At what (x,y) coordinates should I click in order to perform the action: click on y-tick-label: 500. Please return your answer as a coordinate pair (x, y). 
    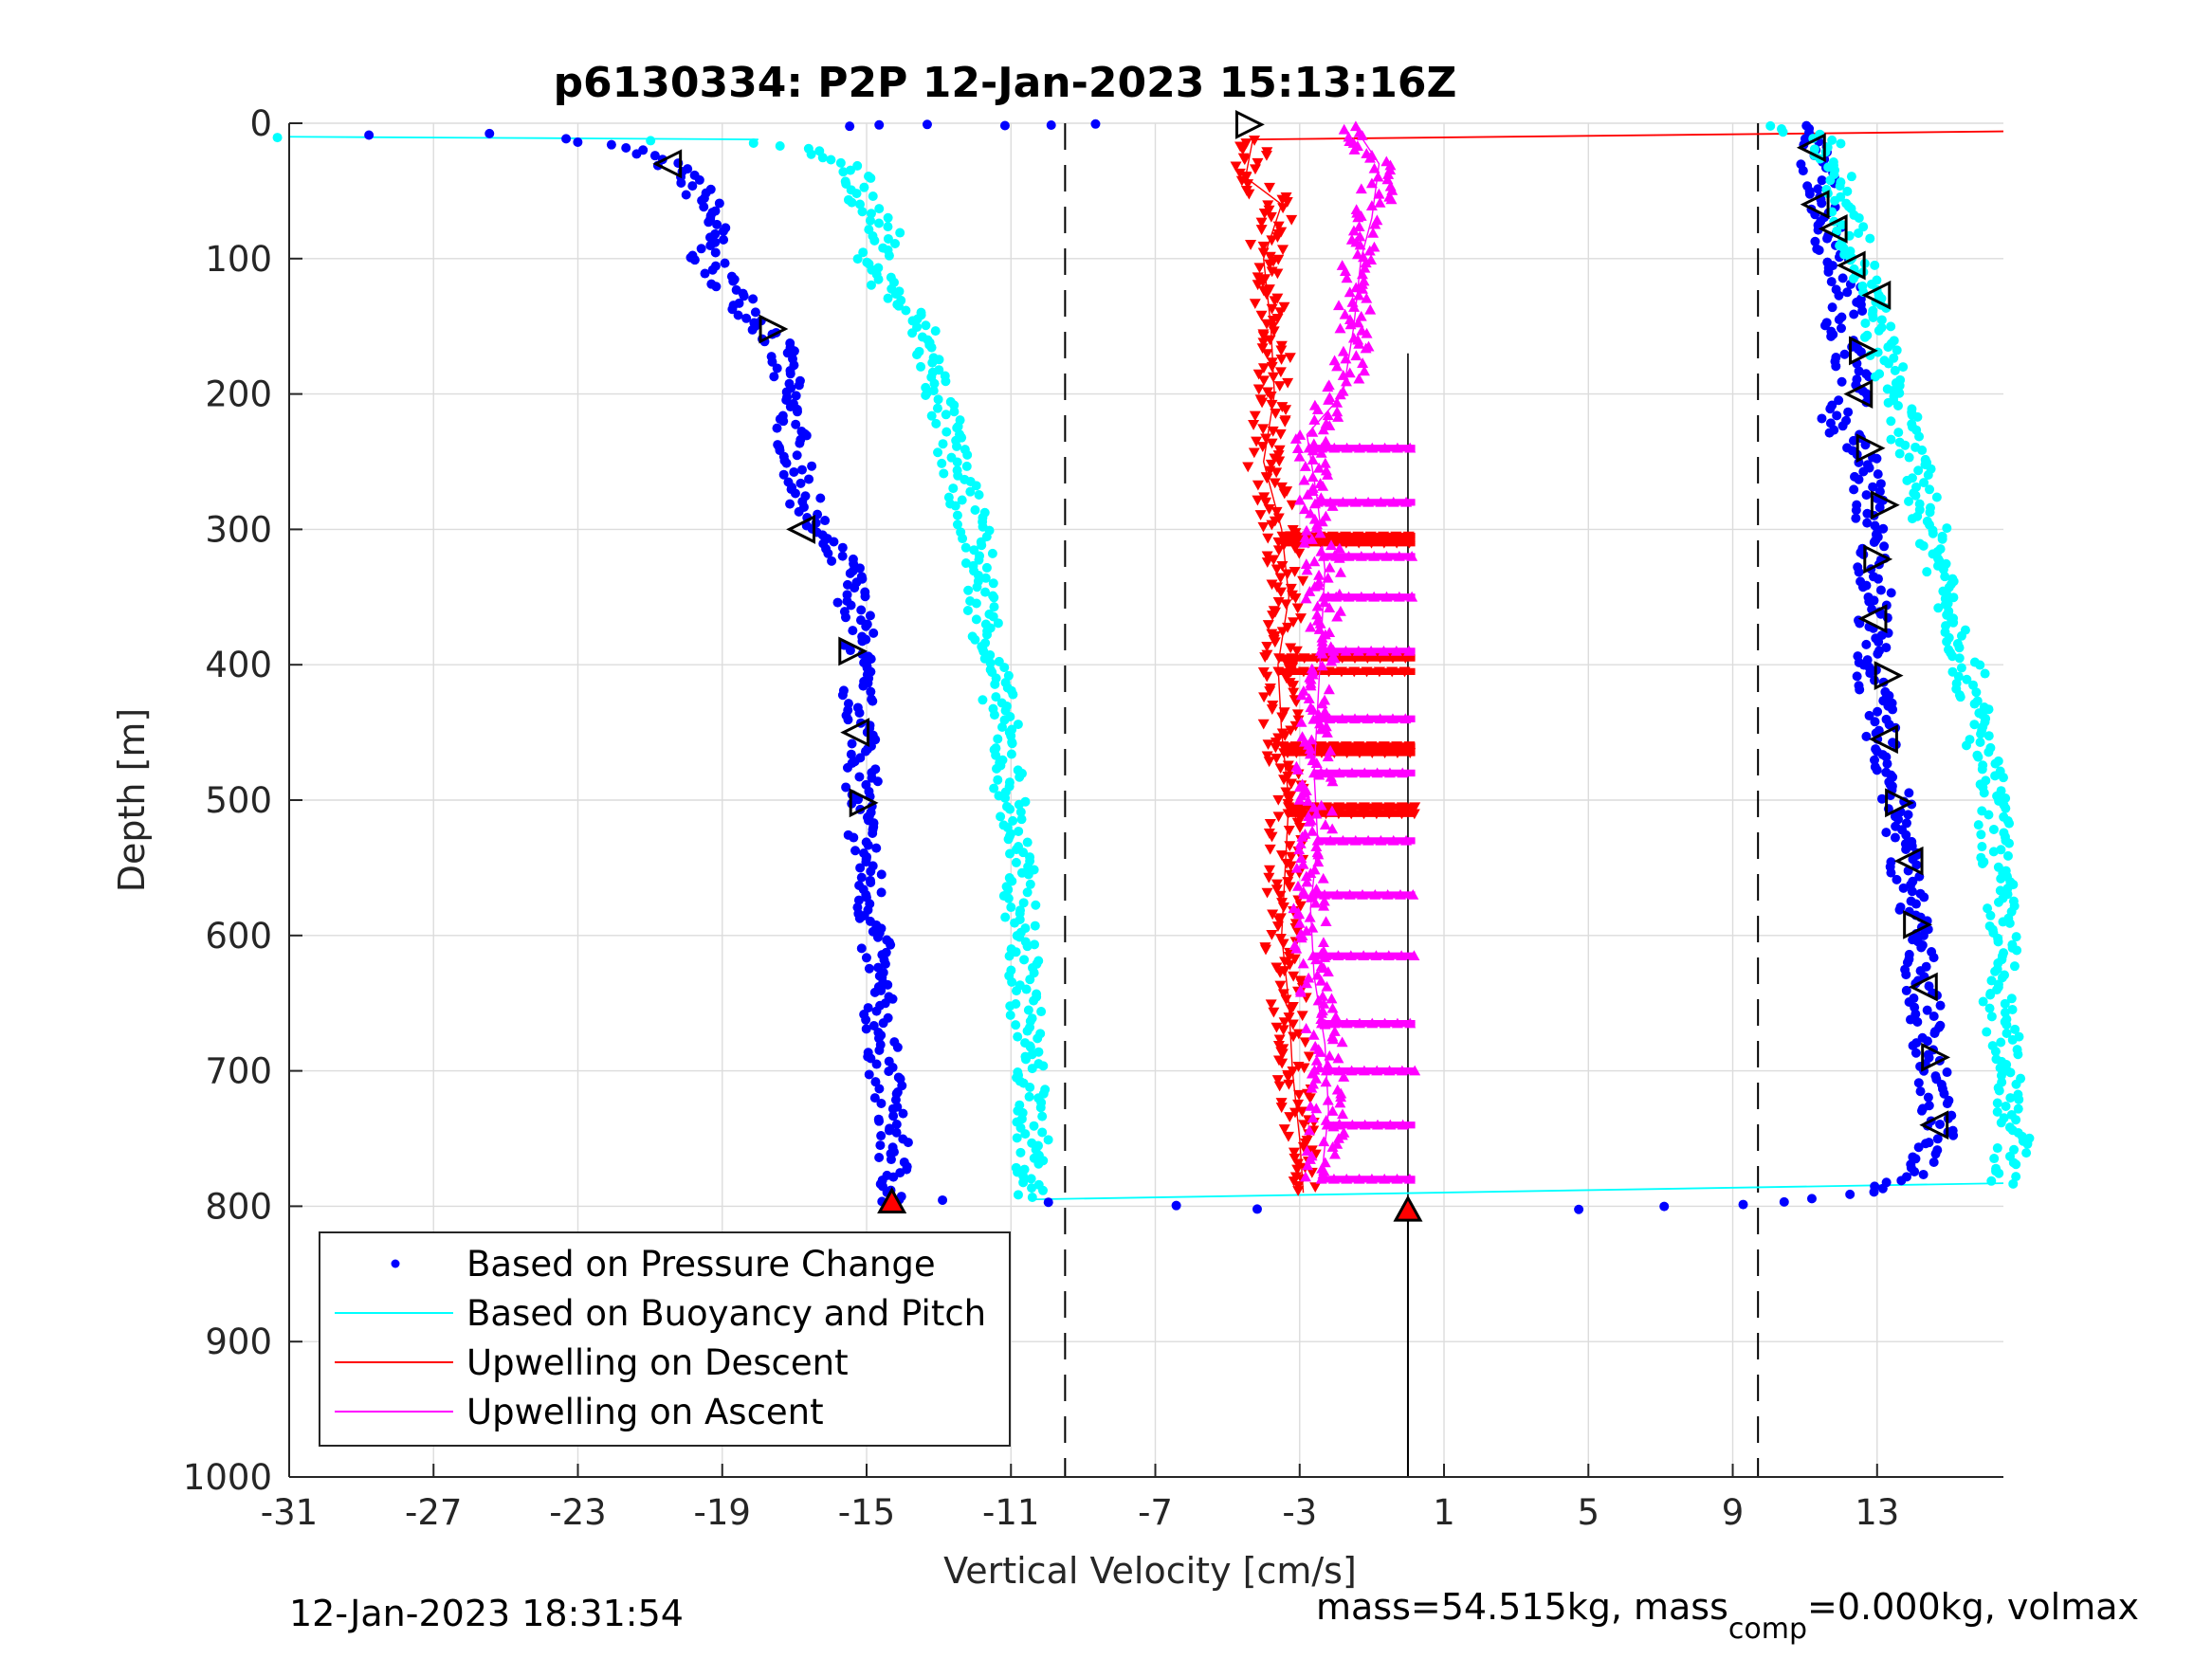
    Looking at the image, I should click on (238, 800).